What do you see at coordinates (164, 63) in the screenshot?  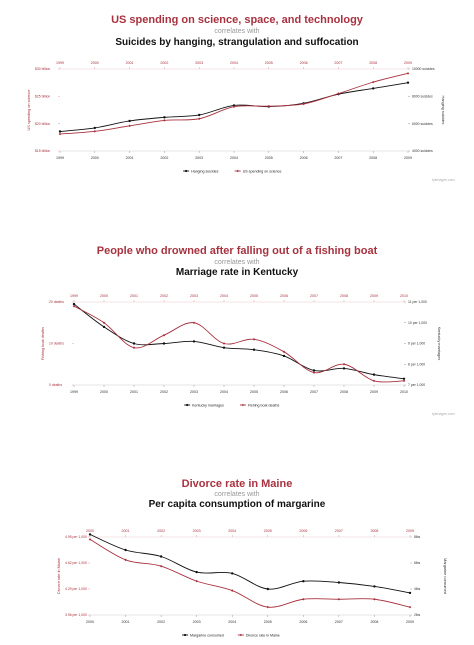 I see `x-tick-label-top: 2002` at bounding box center [164, 63].